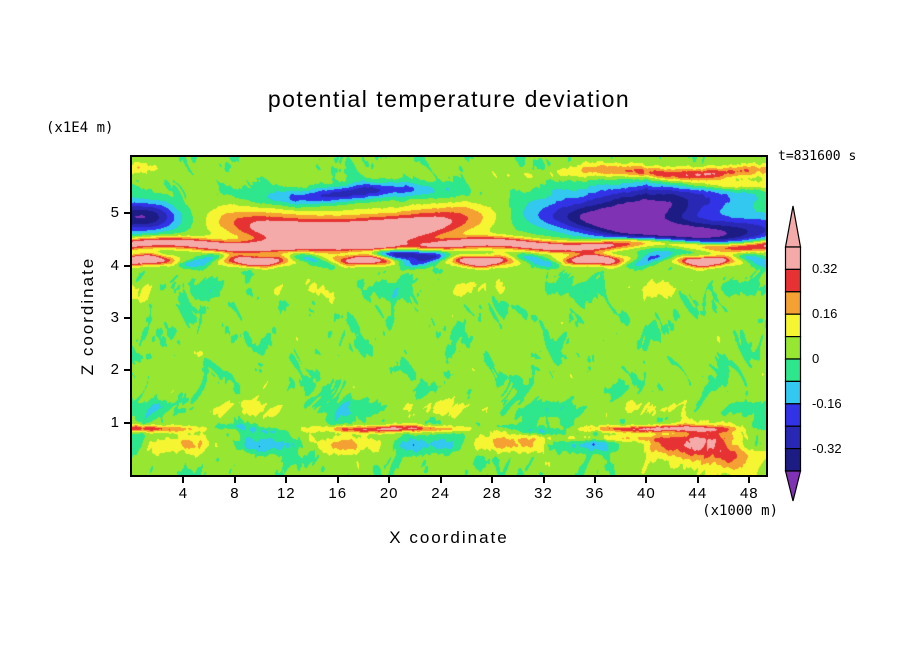 This screenshot has height=654, width=904. I want to click on colorbar-label: 0, so click(816, 358).